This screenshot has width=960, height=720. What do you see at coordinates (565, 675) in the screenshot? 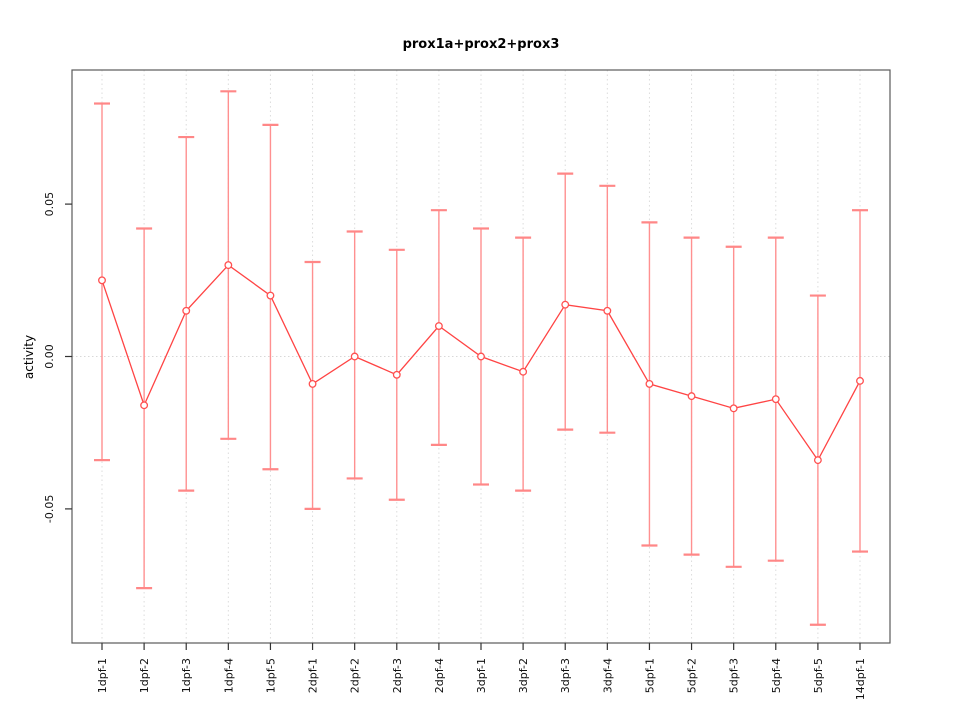
I see `x-tick-label: 3dpf-3` at bounding box center [565, 675].